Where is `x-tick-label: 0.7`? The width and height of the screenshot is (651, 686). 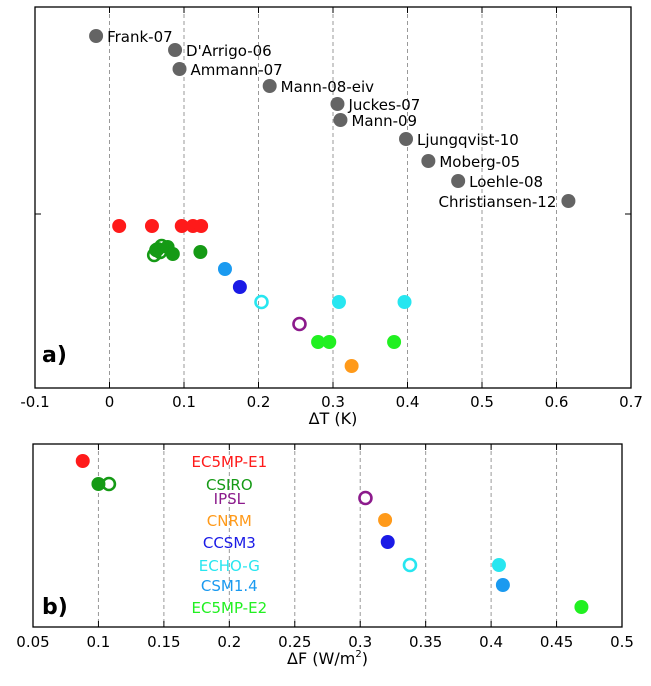
x-tick-label: 0.7 is located at coordinates (631, 402).